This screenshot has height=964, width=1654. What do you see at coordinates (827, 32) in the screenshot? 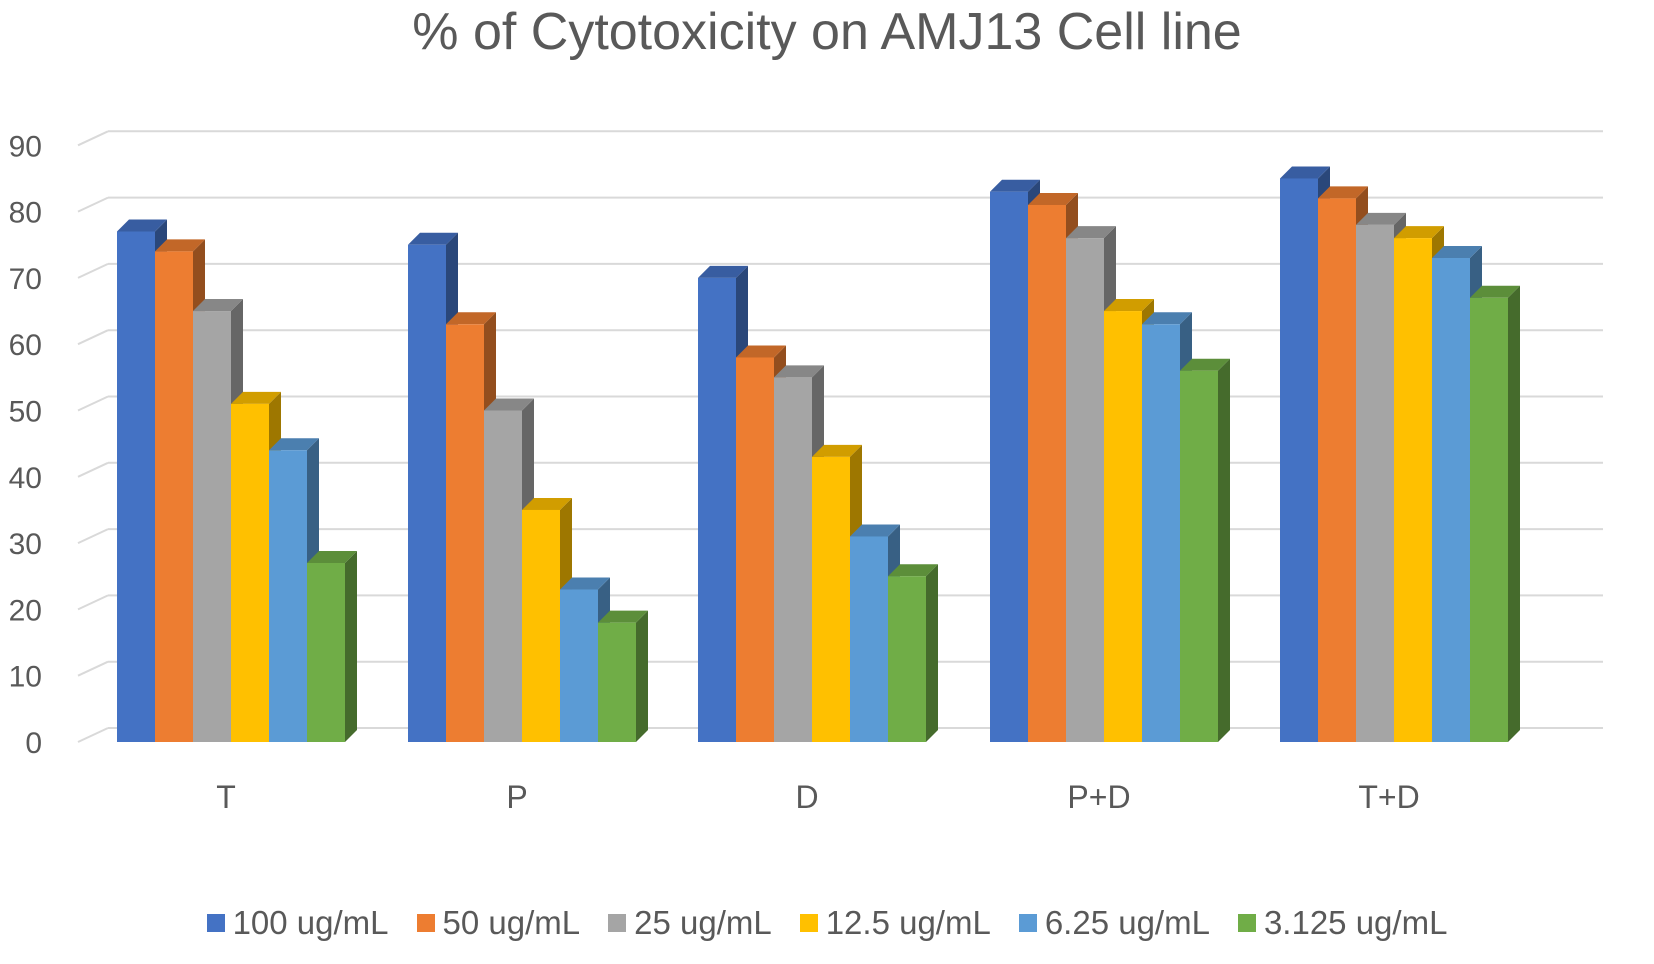
I see `chart-title: % of Cytotoxicity on AMJ13 Cell line` at bounding box center [827, 32].